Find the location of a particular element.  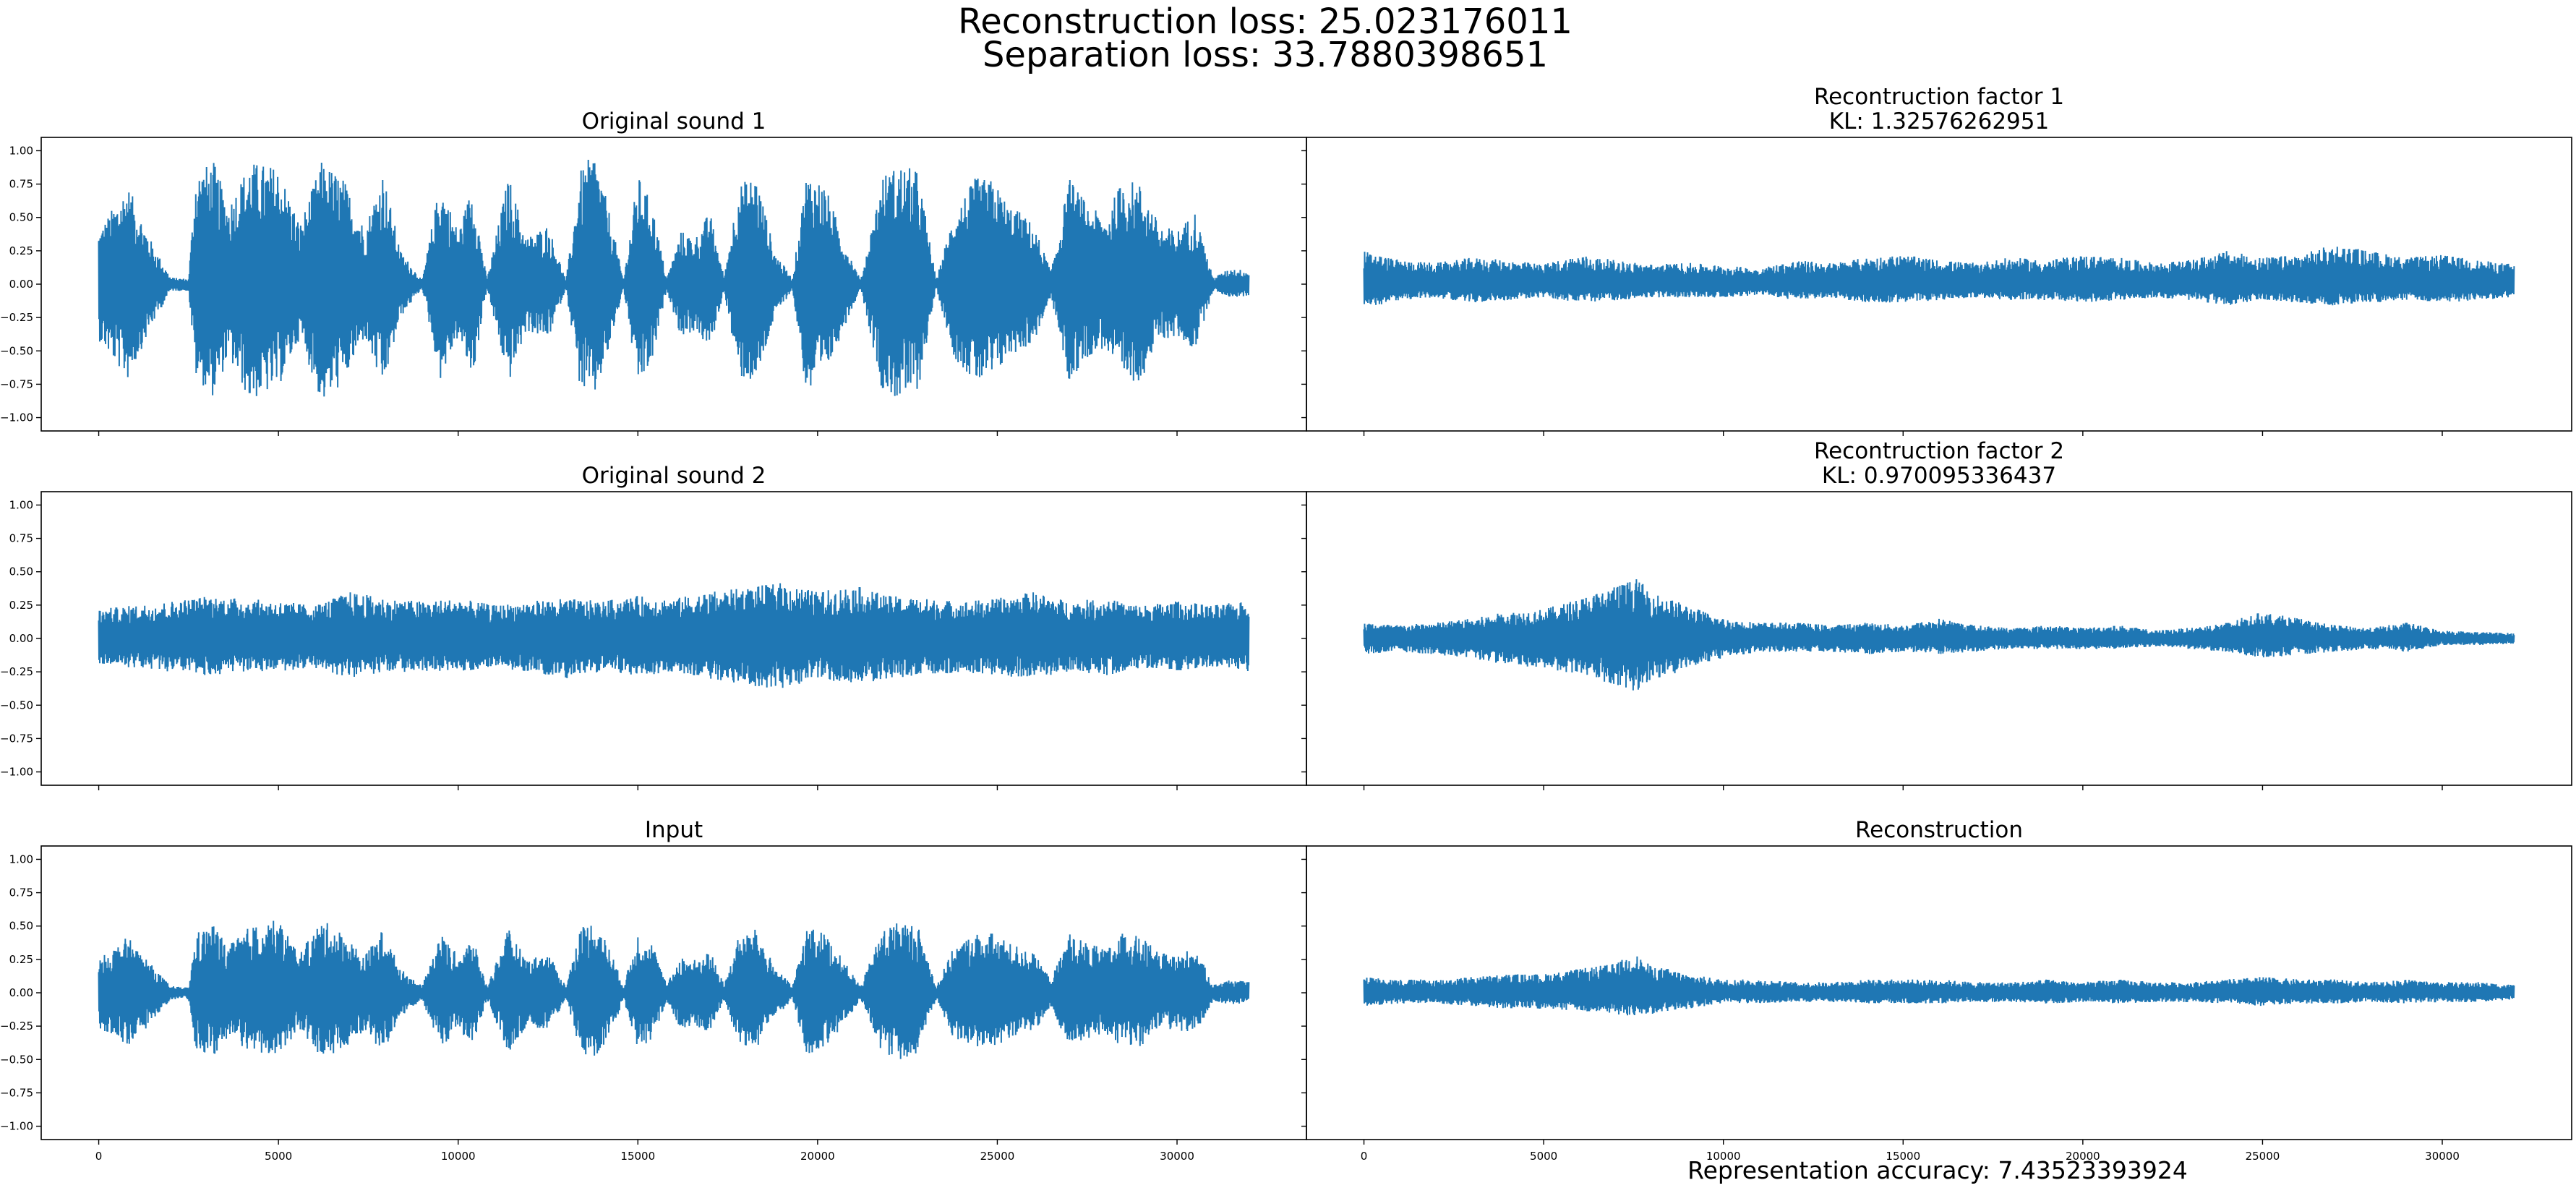

subplot-1-title-line-1: Original sound 1 is located at coordinates (674, 121).